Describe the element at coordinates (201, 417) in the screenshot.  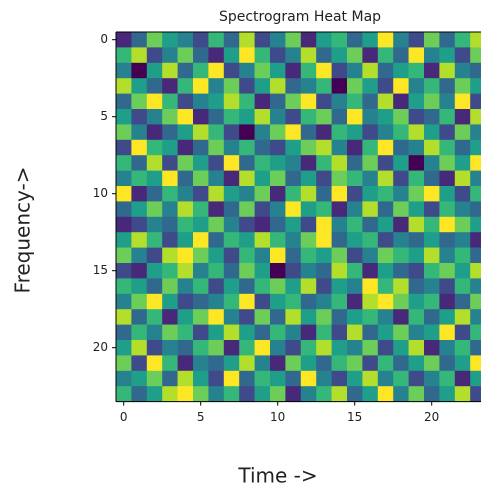
I see `x-tick-label: 5` at that location.